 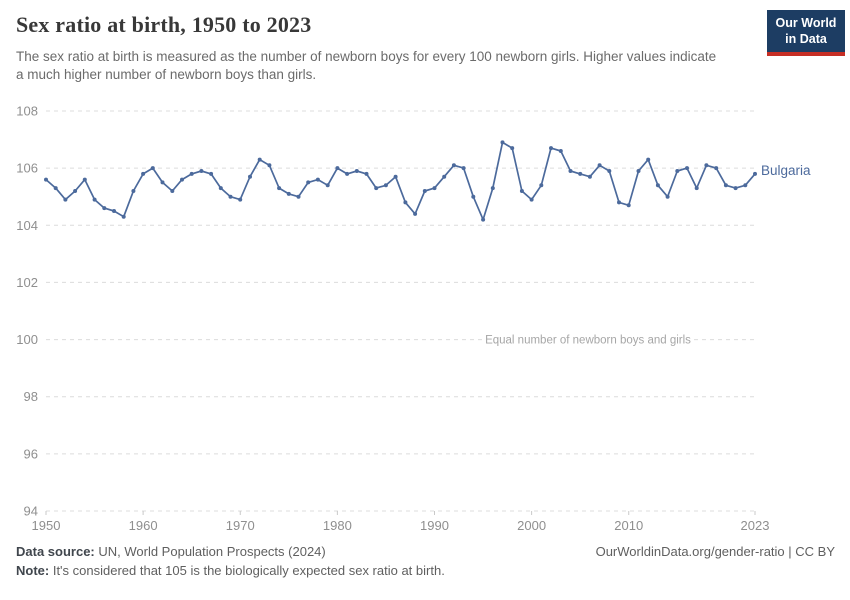 What do you see at coordinates (473, 196) in the screenshot?
I see `data-point-1994` at bounding box center [473, 196].